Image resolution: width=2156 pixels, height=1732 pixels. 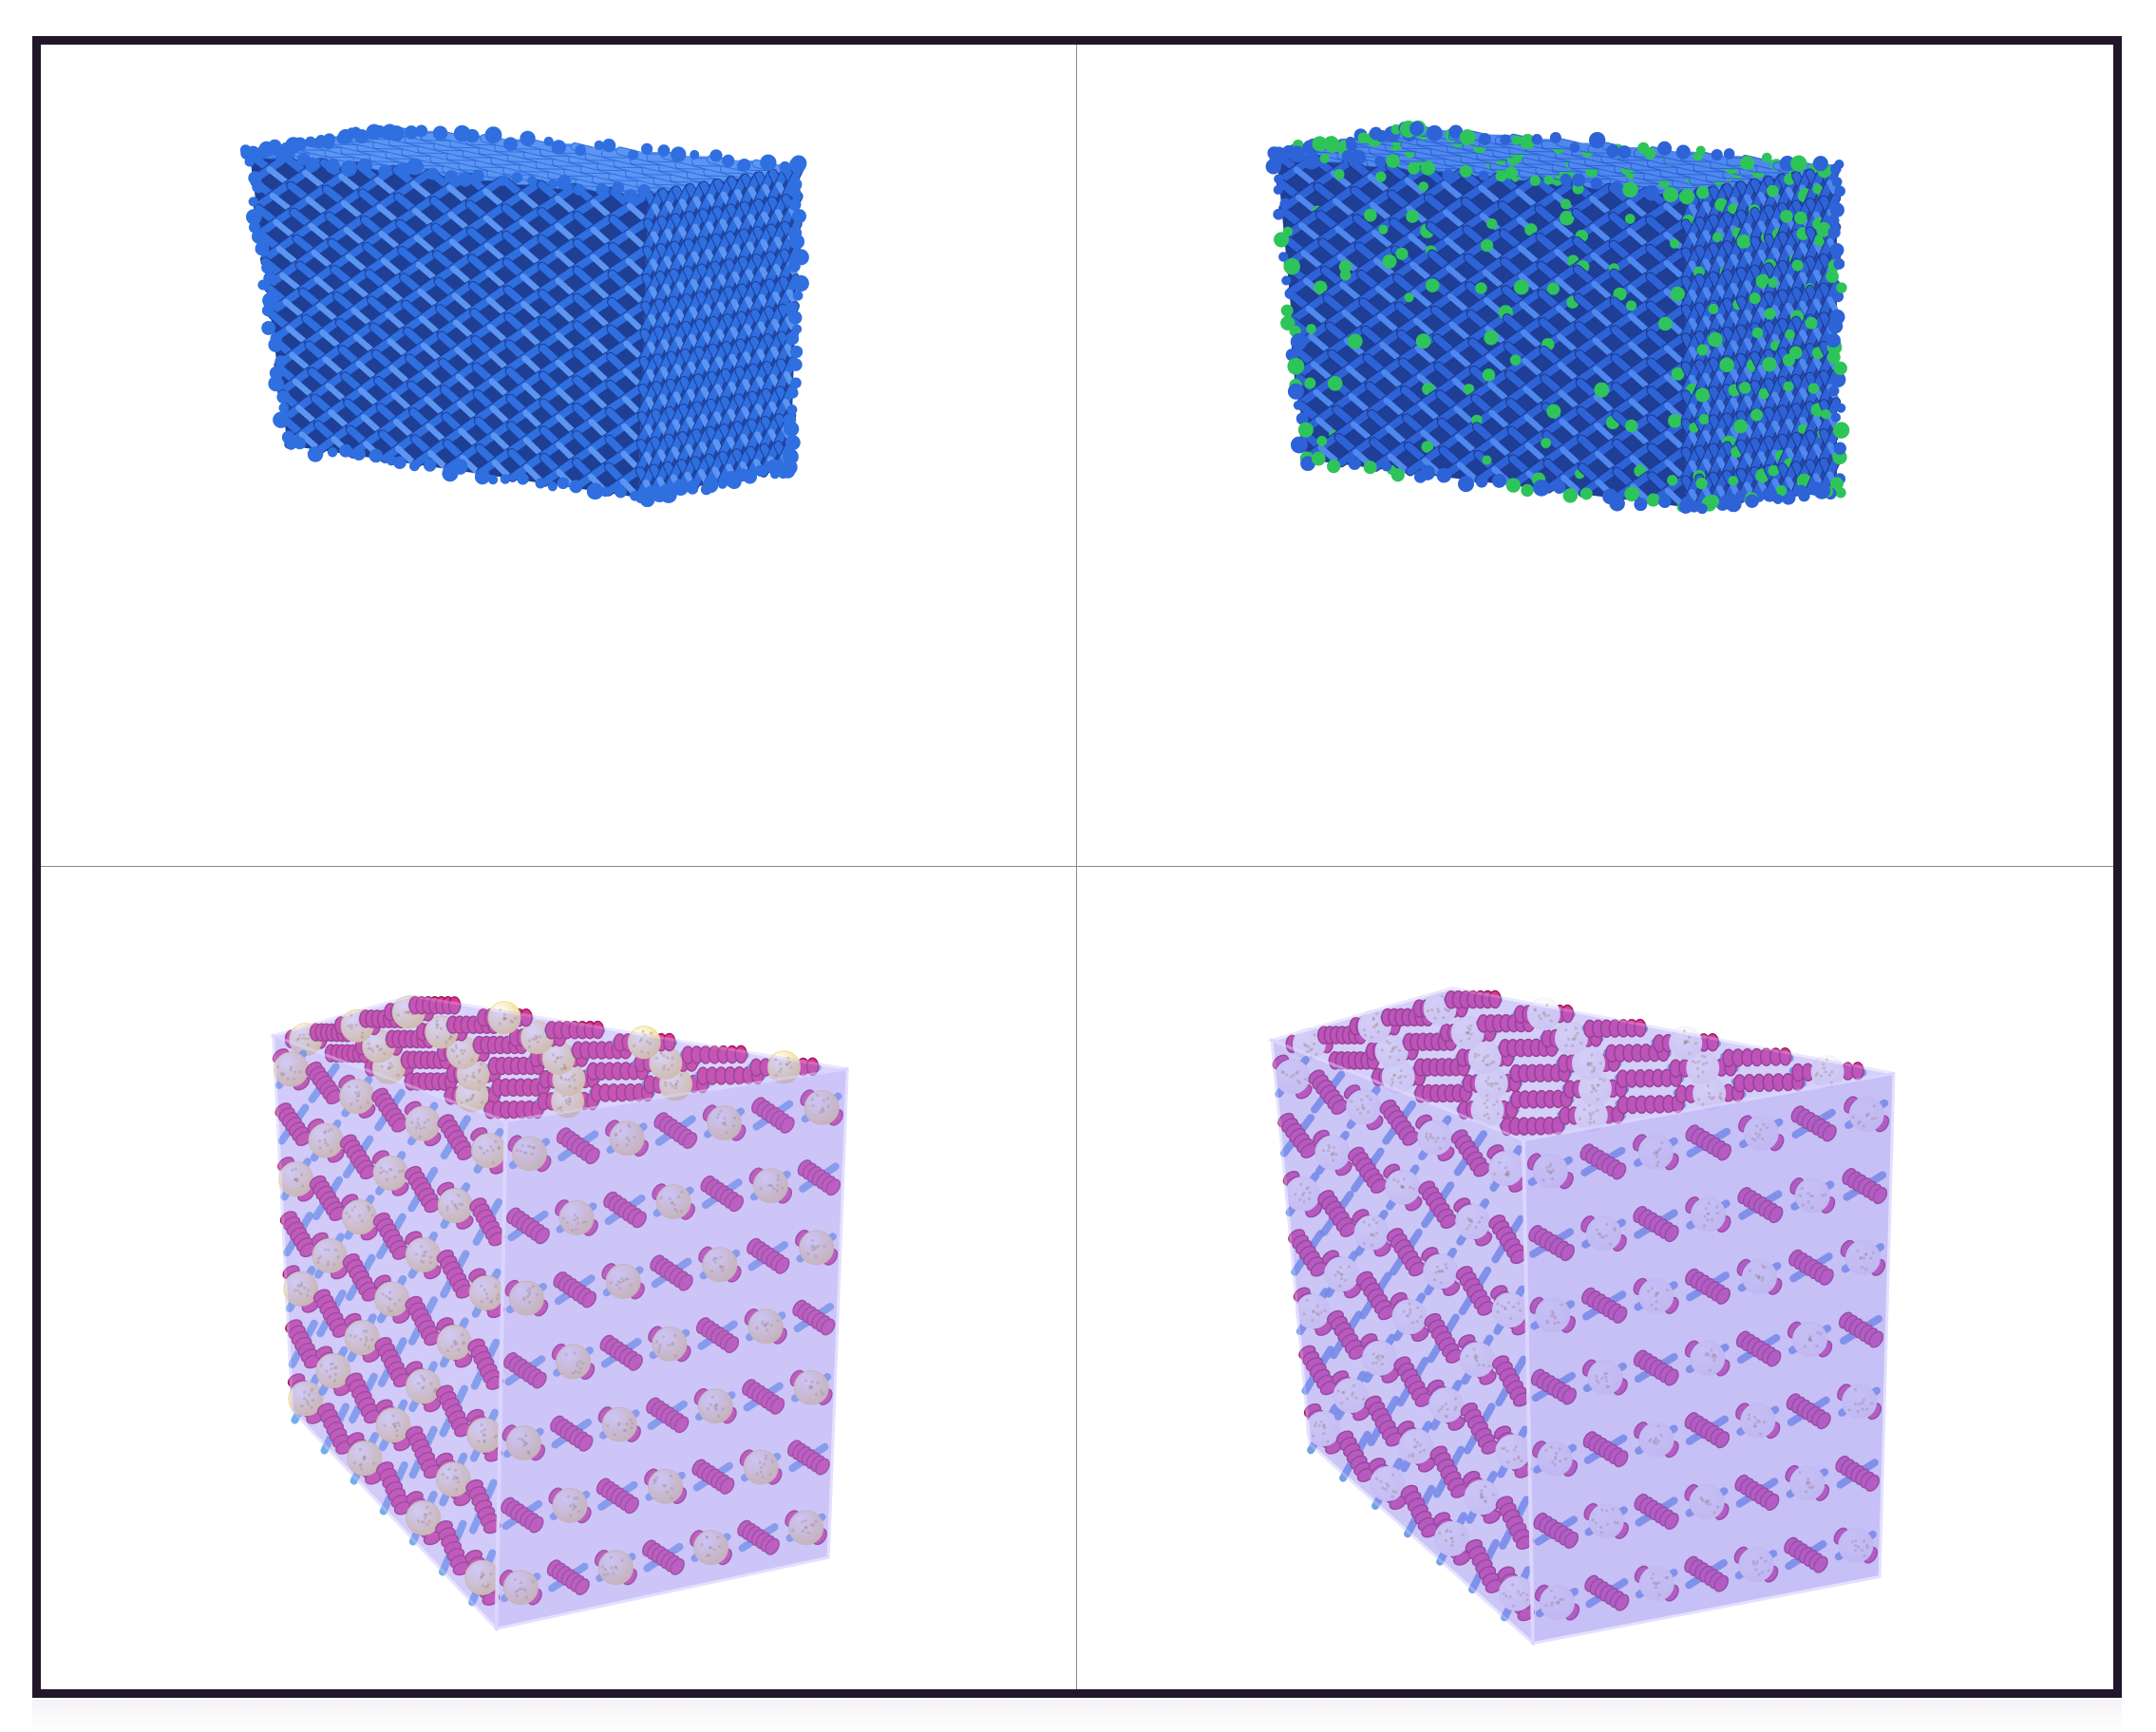 What do you see at coordinates (1077, 1716) in the screenshot?
I see `floor-shadow` at bounding box center [1077, 1716].